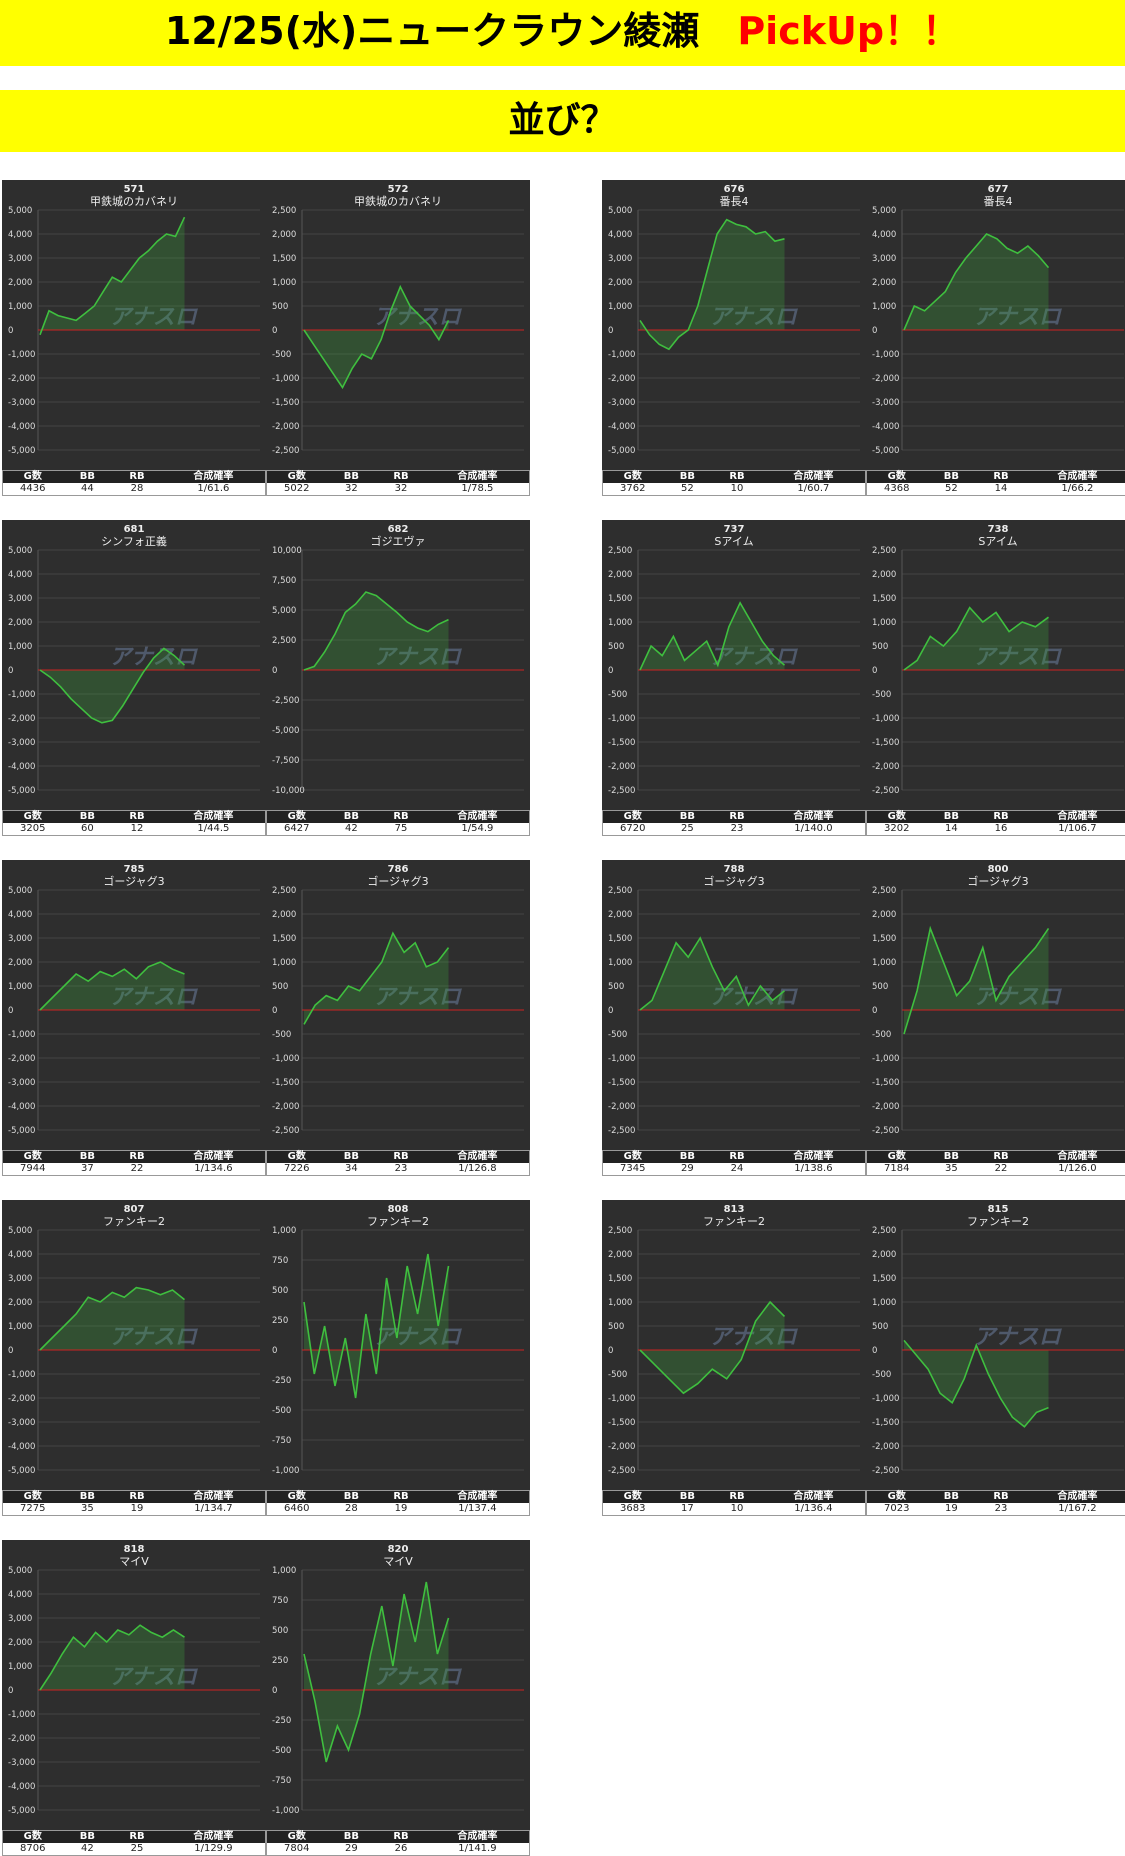 The image size is (1125, 1856). Describe the element at coordinates (134, 1549) in the screenshot. I see `chart-unit-number: 818` at that location.